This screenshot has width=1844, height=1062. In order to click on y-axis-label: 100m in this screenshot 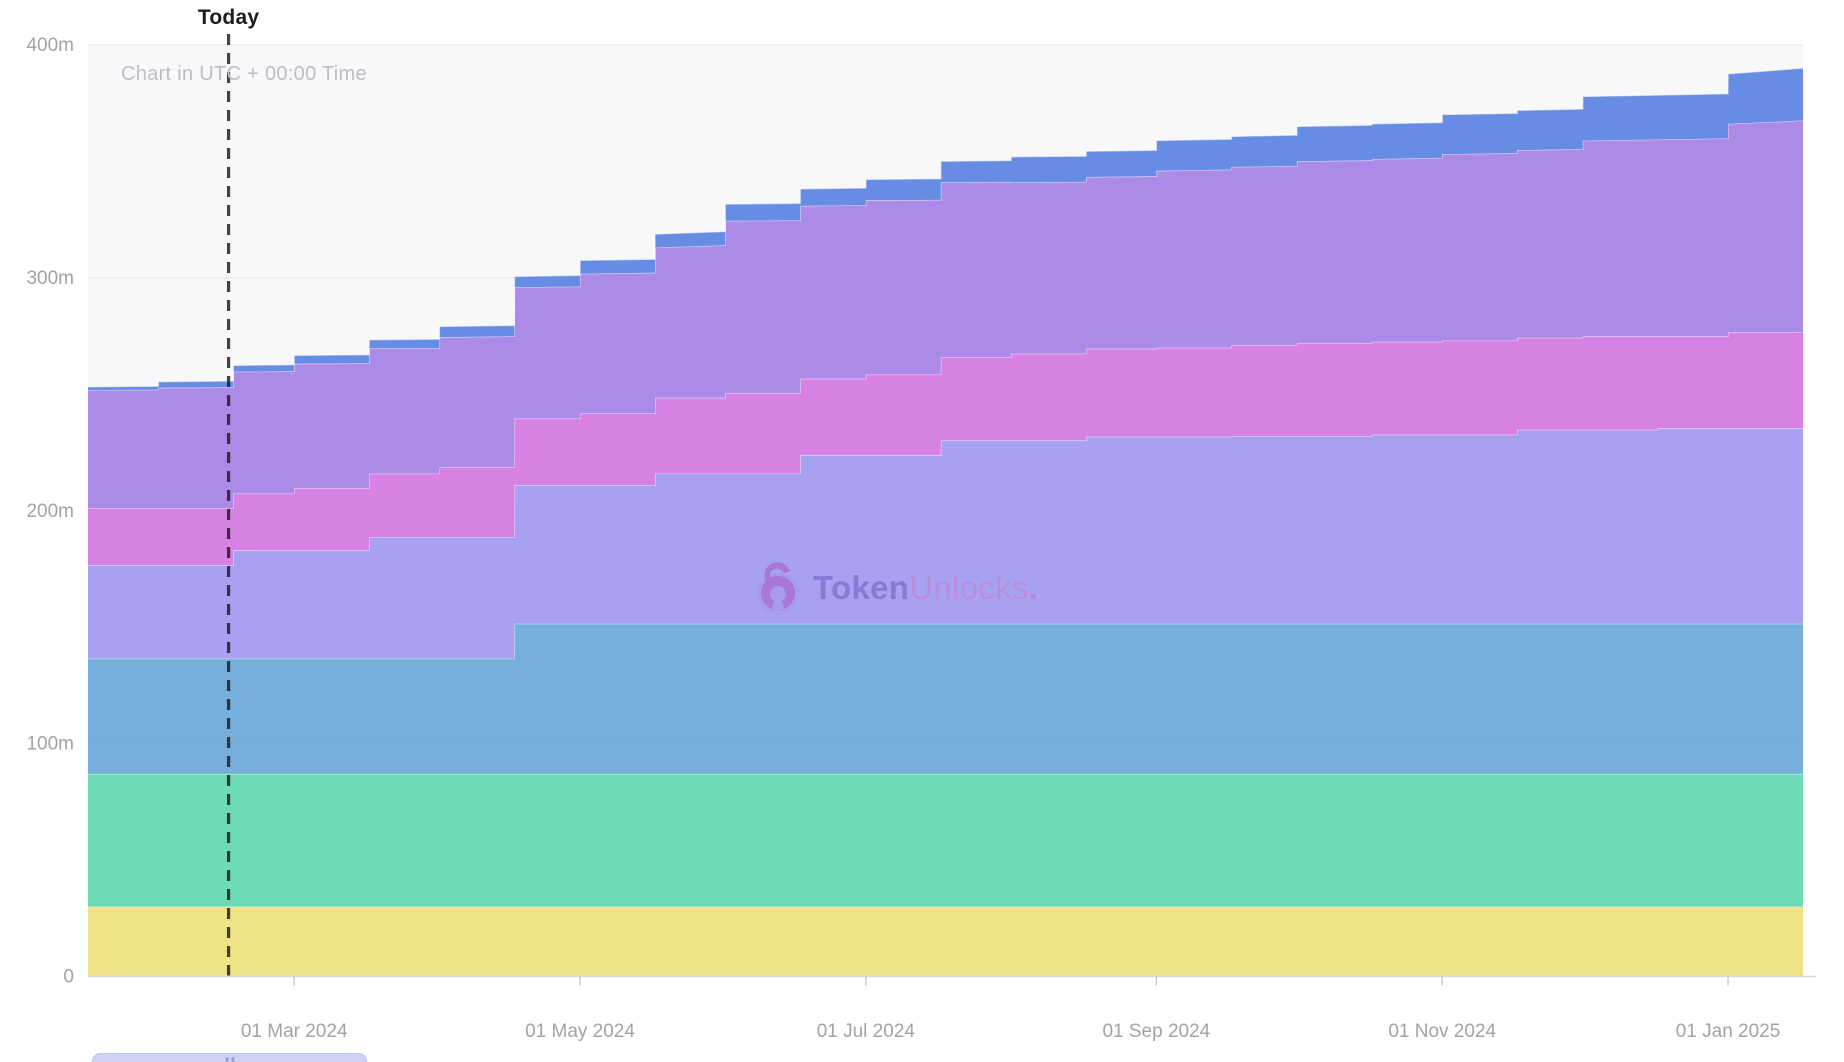, I will do `click(50, 744)`.